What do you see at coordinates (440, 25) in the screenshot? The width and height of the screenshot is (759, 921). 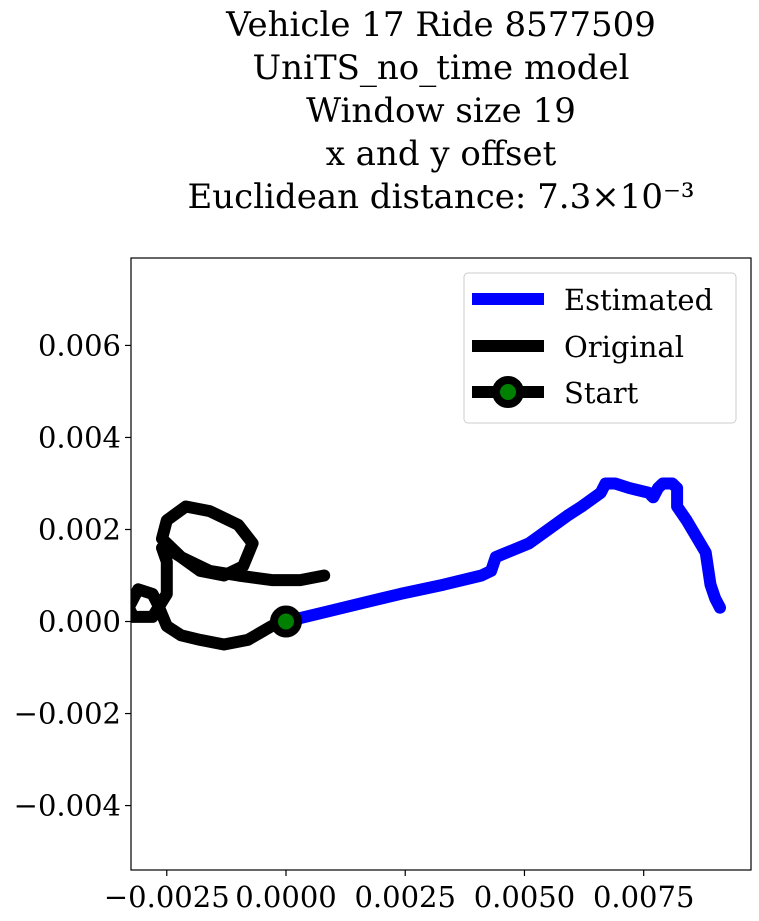 I see `title-line-1: Vehicle 17 Ride 8577509` at bounding box center [440, 25].